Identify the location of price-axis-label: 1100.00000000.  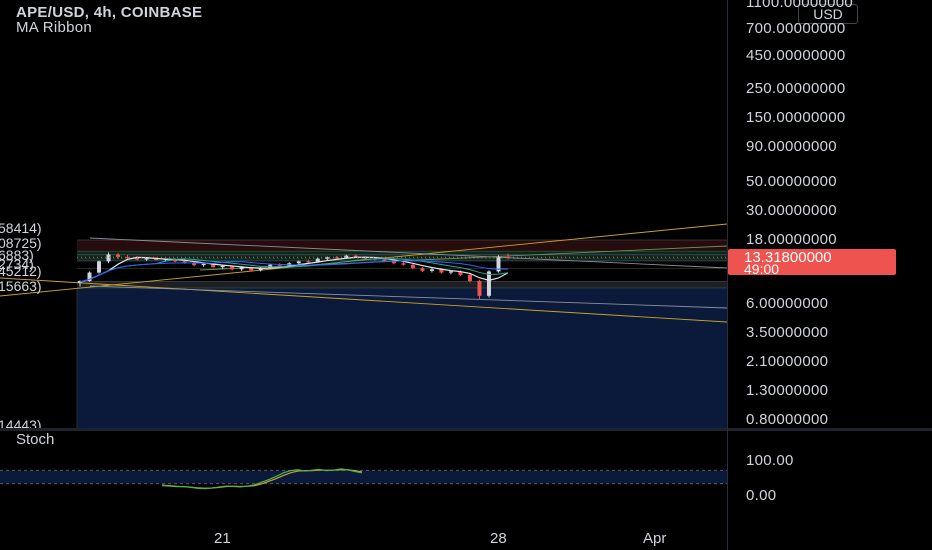
(800, 5).